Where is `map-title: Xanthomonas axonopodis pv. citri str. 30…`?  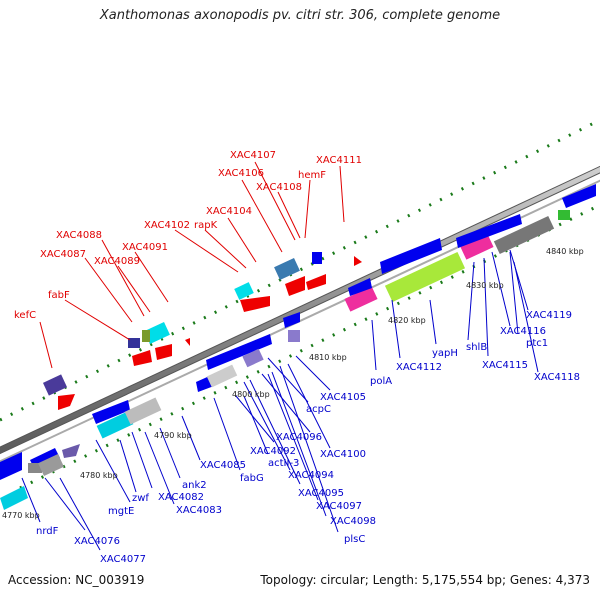 map-title: Xanthomonas axonopodis pv. citri str. 30… is located at coordinates (300, 15).